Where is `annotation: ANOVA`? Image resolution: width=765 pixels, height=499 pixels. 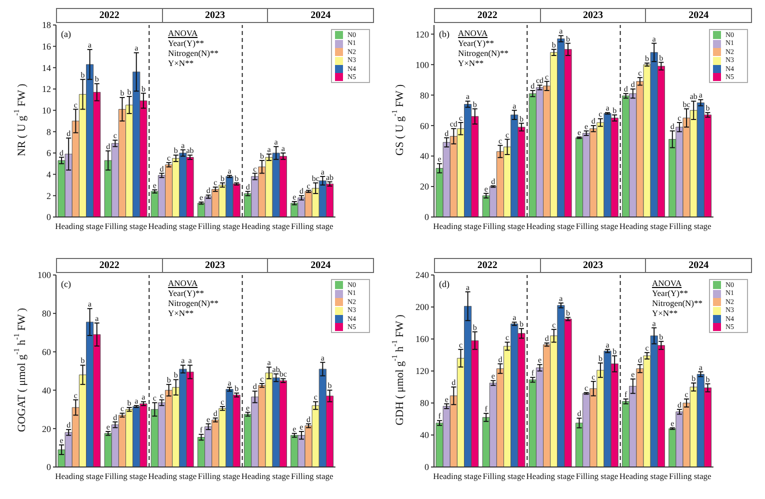
annotation: ANOVA is located at coordinates (183, 283).